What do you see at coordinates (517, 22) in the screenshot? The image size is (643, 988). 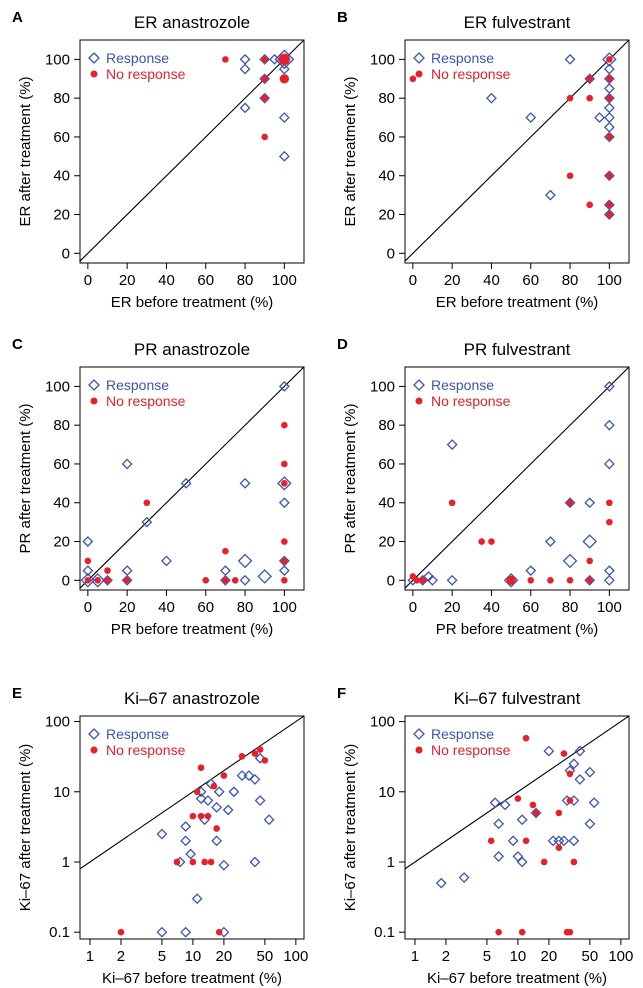 I see `panel-title: ER fulvestrant` at bounding box center [517, 22].